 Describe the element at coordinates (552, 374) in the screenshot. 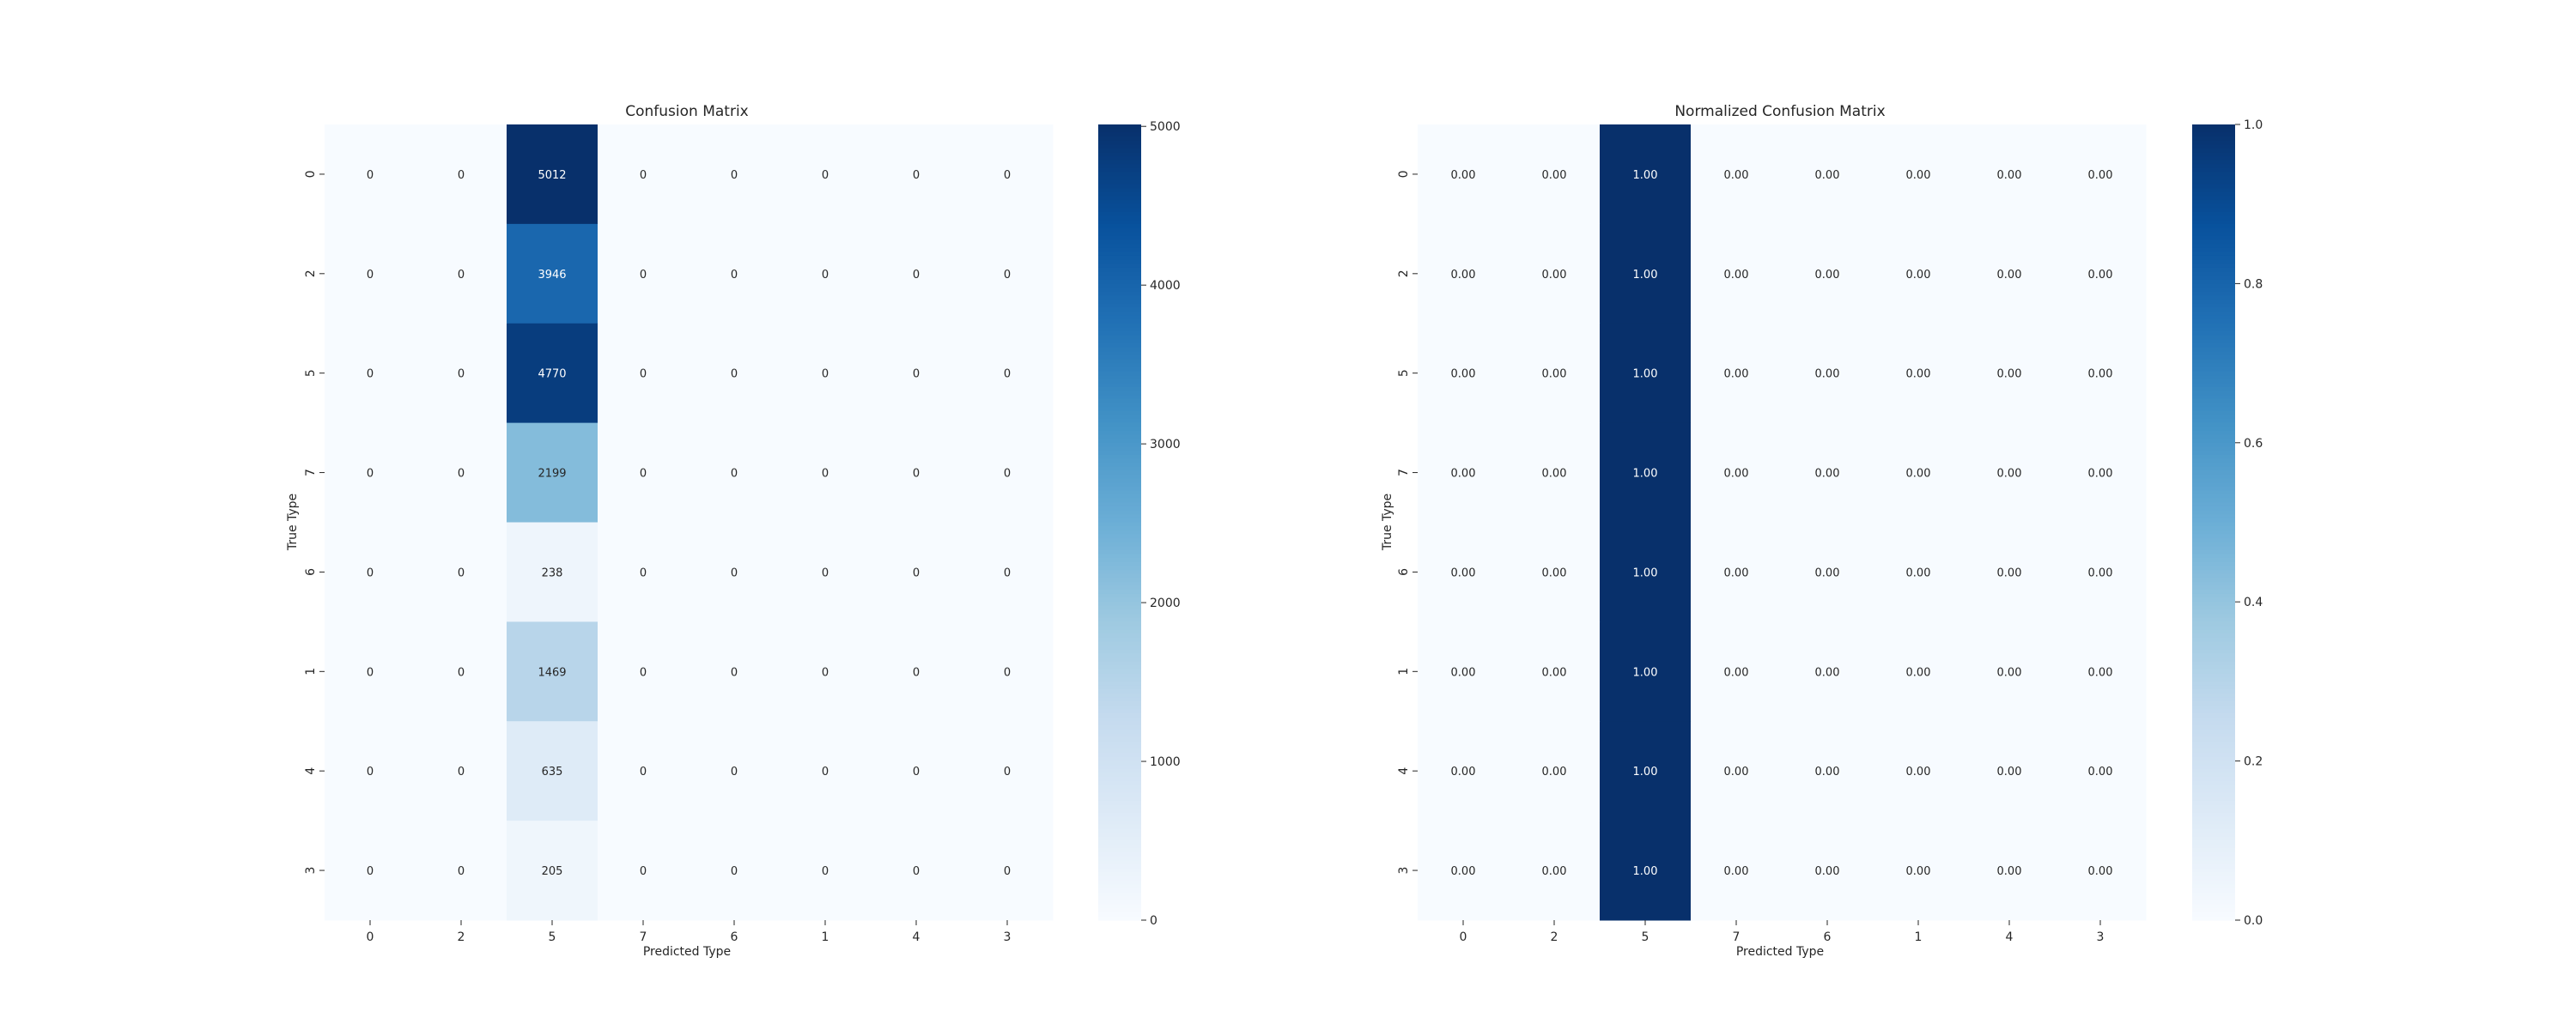

I see `cell-value-label: 4770` at that location.